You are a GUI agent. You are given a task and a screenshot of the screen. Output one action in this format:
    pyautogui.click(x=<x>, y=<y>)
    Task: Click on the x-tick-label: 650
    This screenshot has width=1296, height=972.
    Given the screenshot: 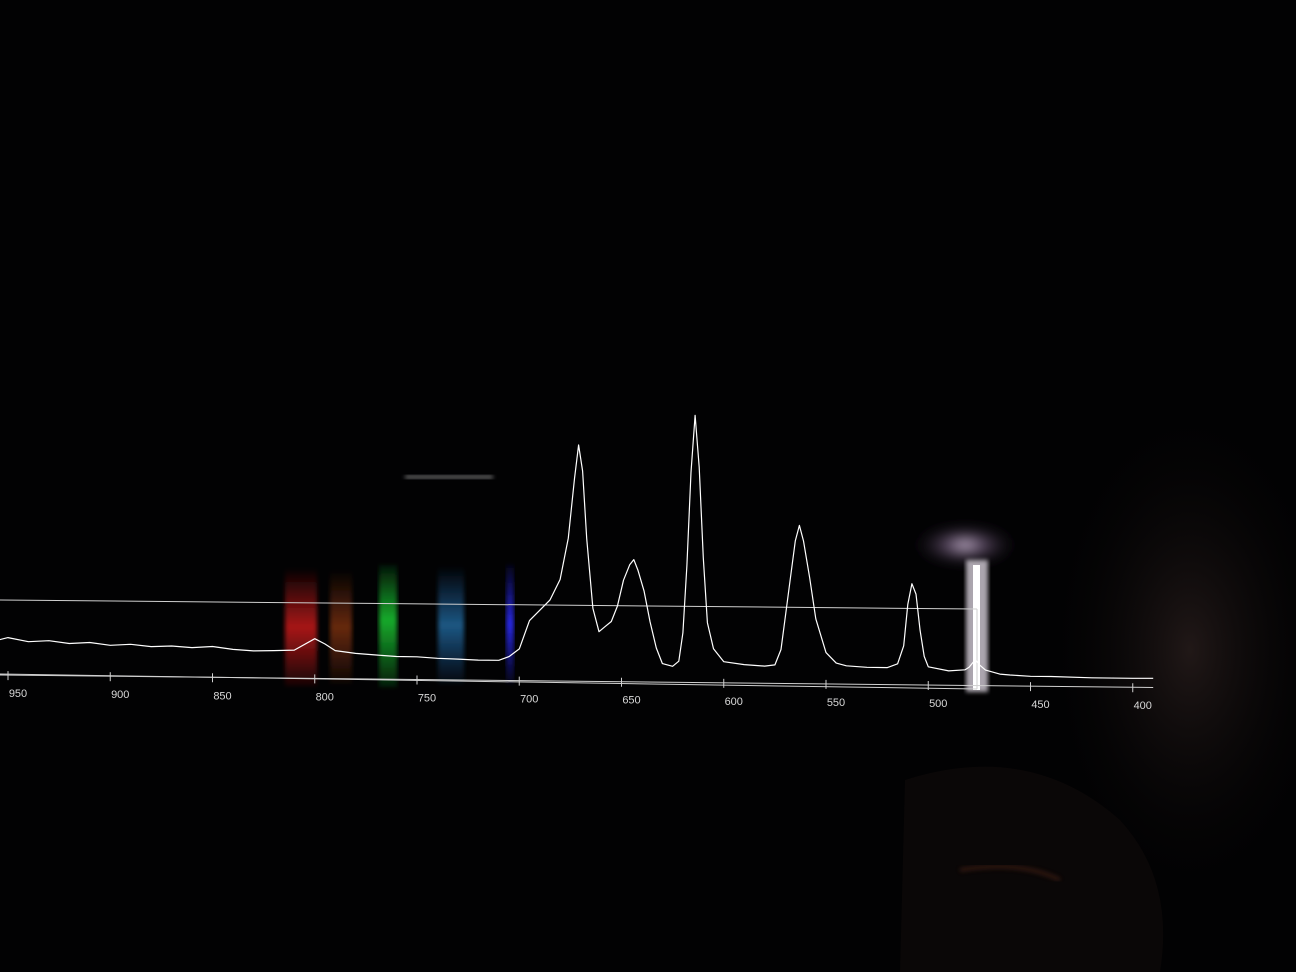 What is the action you would take?
    pyautogui.click(x=631, y=701)
    